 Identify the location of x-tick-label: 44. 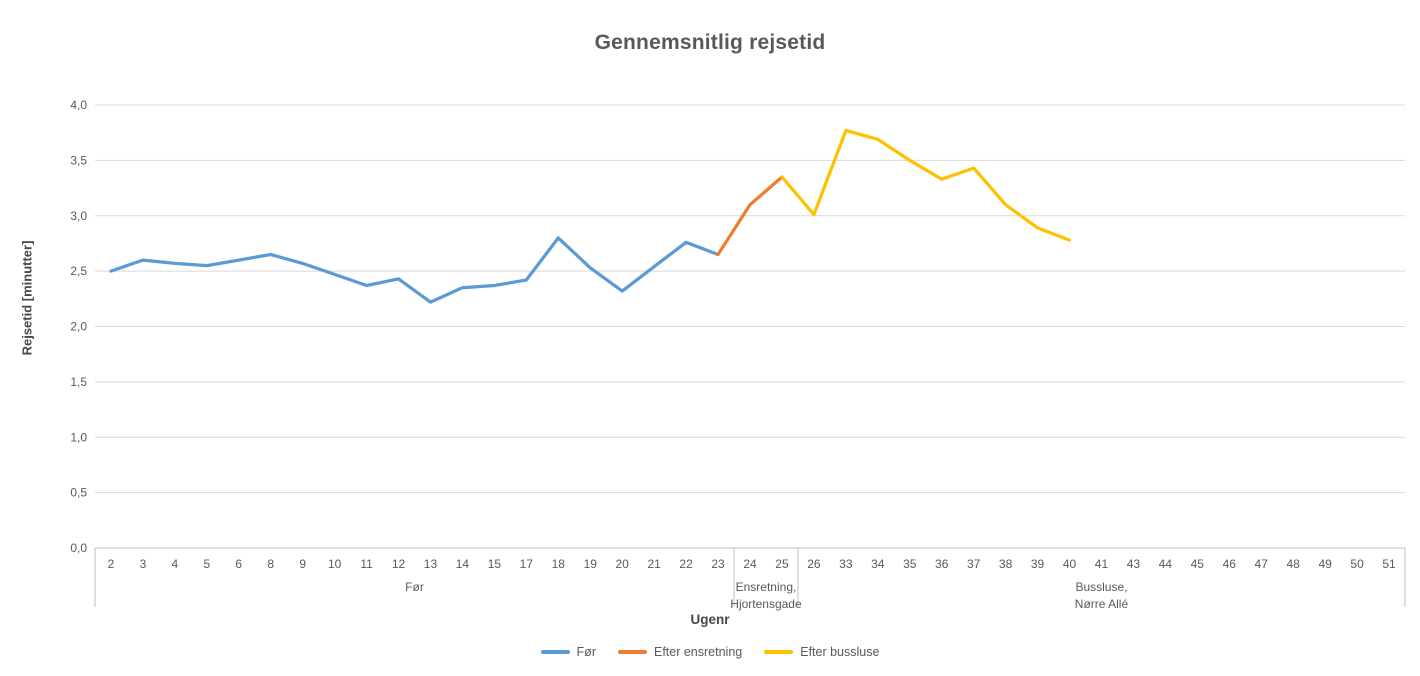
(1166, 564).